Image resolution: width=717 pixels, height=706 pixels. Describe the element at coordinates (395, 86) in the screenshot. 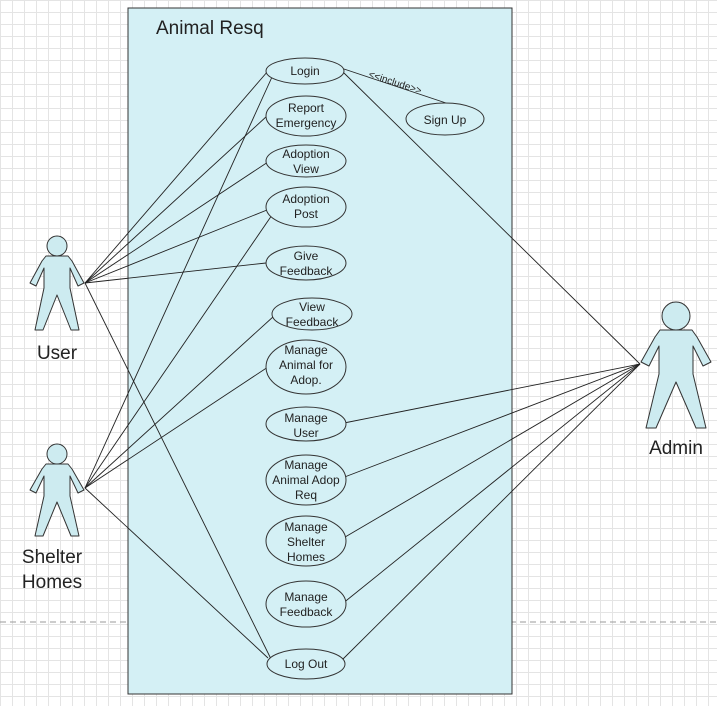

I see `include-line` at that location.